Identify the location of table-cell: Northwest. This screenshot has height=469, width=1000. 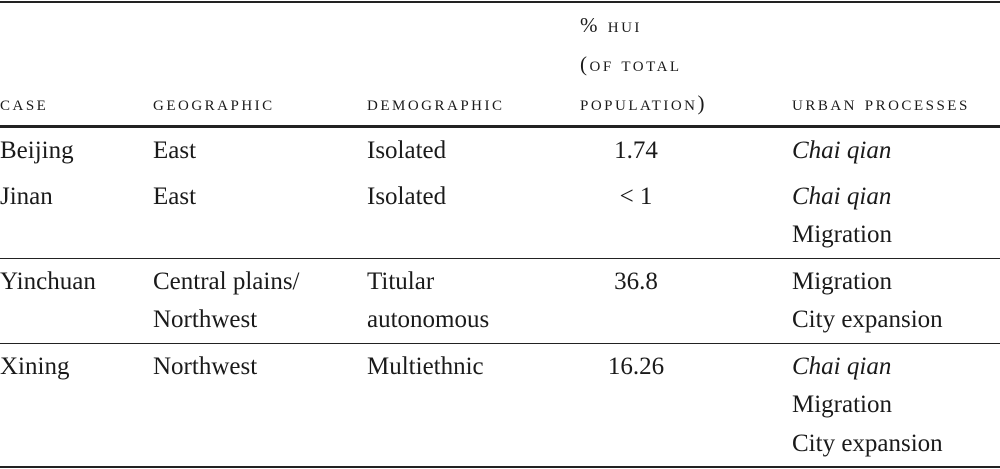
(260, 405).